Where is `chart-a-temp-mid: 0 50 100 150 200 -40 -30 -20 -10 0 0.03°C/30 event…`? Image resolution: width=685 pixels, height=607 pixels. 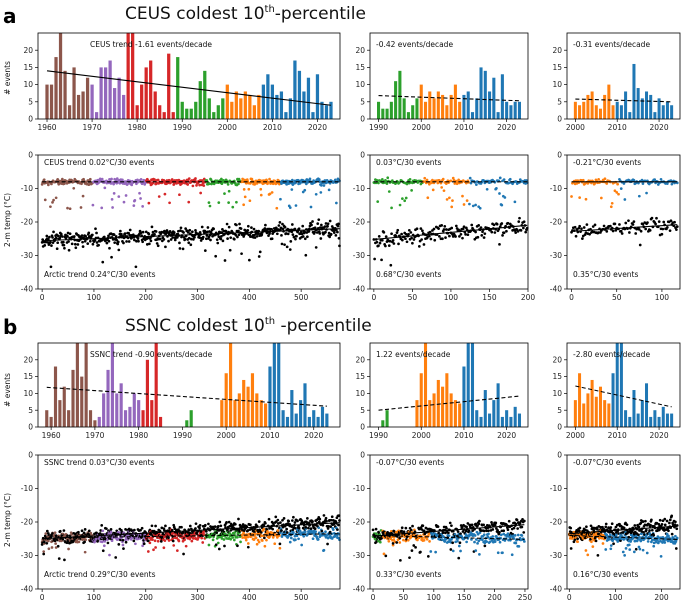
chart-a-temp-mid: 0 50 100 150 200 -40 -30 -20 -10 0 0.03°C/30 event… is located at coordinates (444, 226).